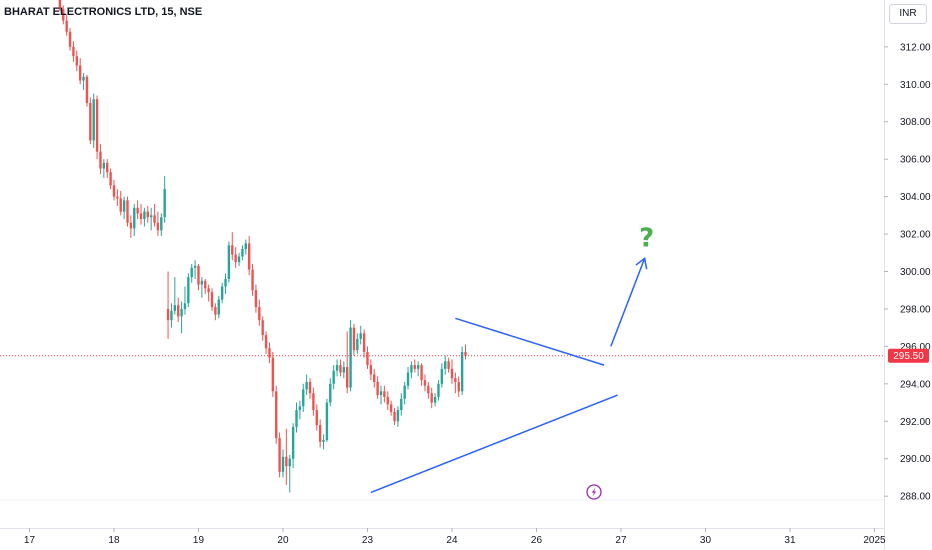 This screenshot has width=932, height=550. I want to click on x-tick-label: 17, so click(30, 540).